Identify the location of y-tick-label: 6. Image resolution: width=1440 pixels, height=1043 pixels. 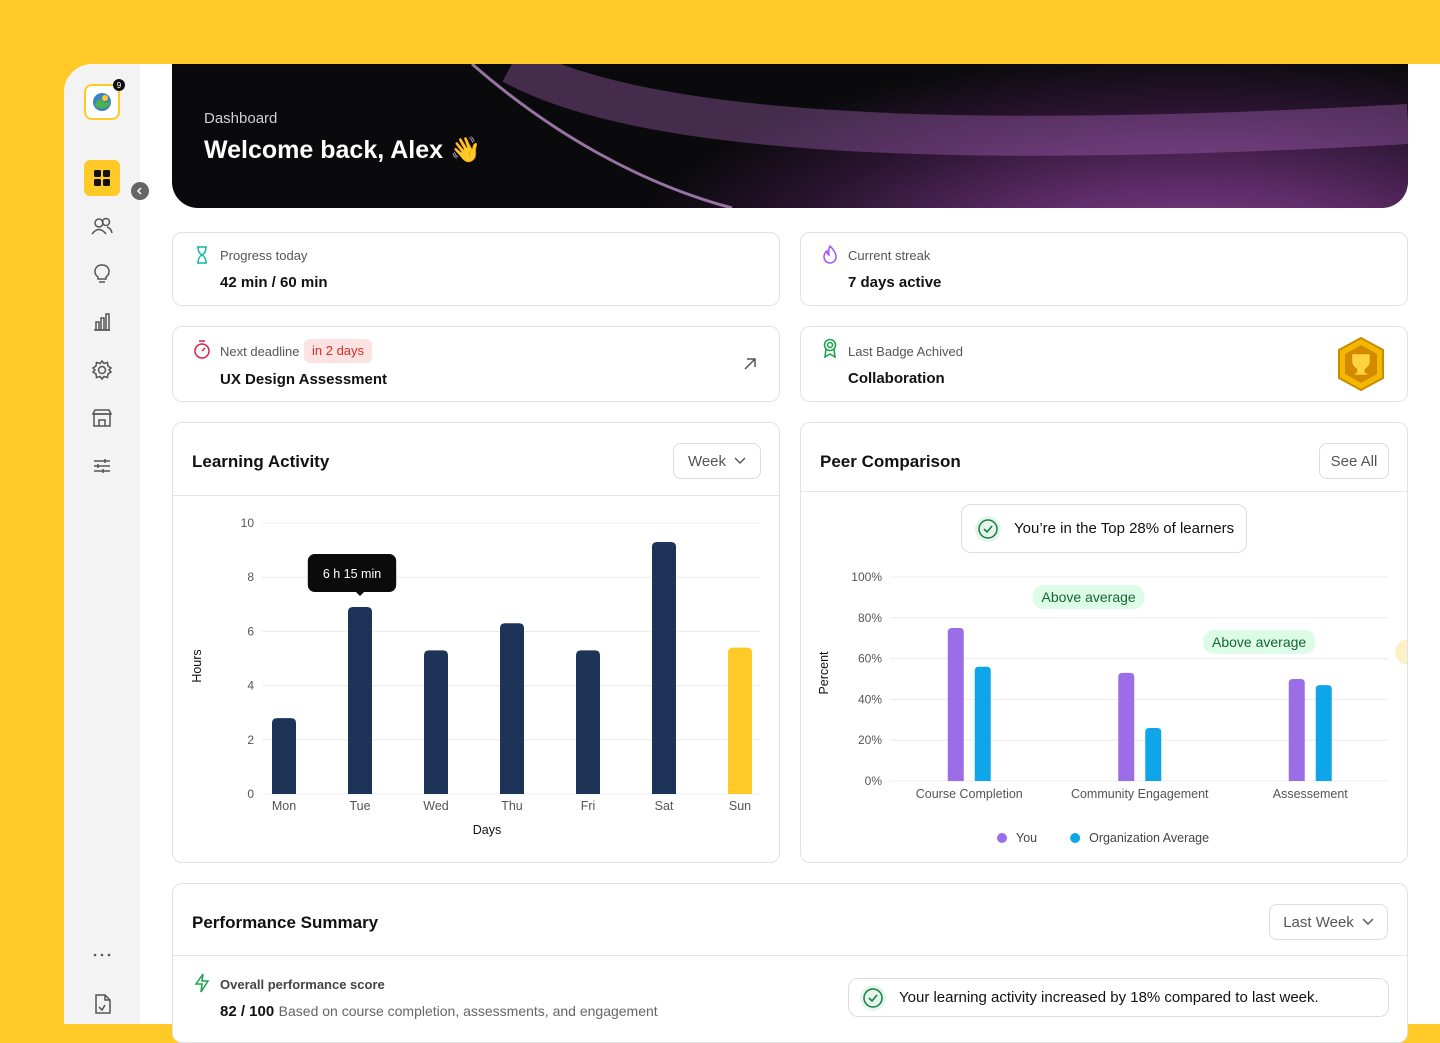
(250, 631).